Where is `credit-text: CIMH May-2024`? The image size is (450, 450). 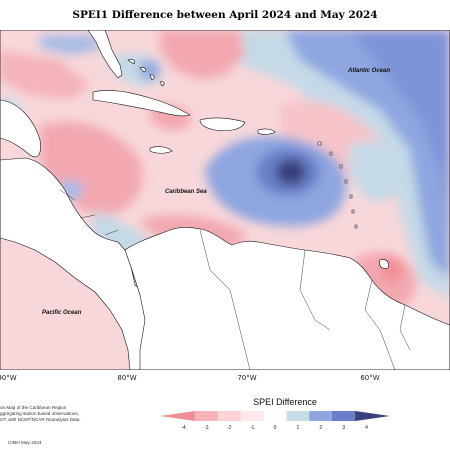 credit-text: CIMH May-2024 is located at coordinates (25, 442).